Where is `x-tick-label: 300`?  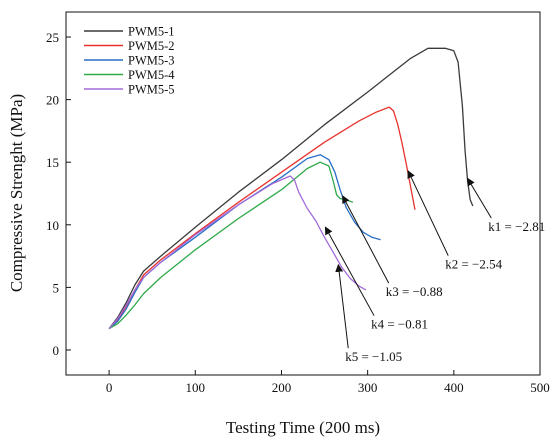
x-tick-label: 300 is located at coordinates (368, 387).